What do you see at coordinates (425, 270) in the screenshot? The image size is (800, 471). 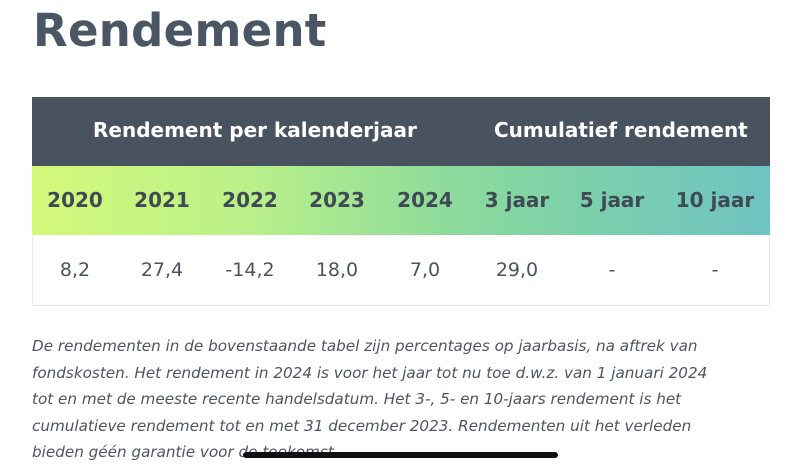 I see `value-2024: 7,0` at bounding box center [425, 270].